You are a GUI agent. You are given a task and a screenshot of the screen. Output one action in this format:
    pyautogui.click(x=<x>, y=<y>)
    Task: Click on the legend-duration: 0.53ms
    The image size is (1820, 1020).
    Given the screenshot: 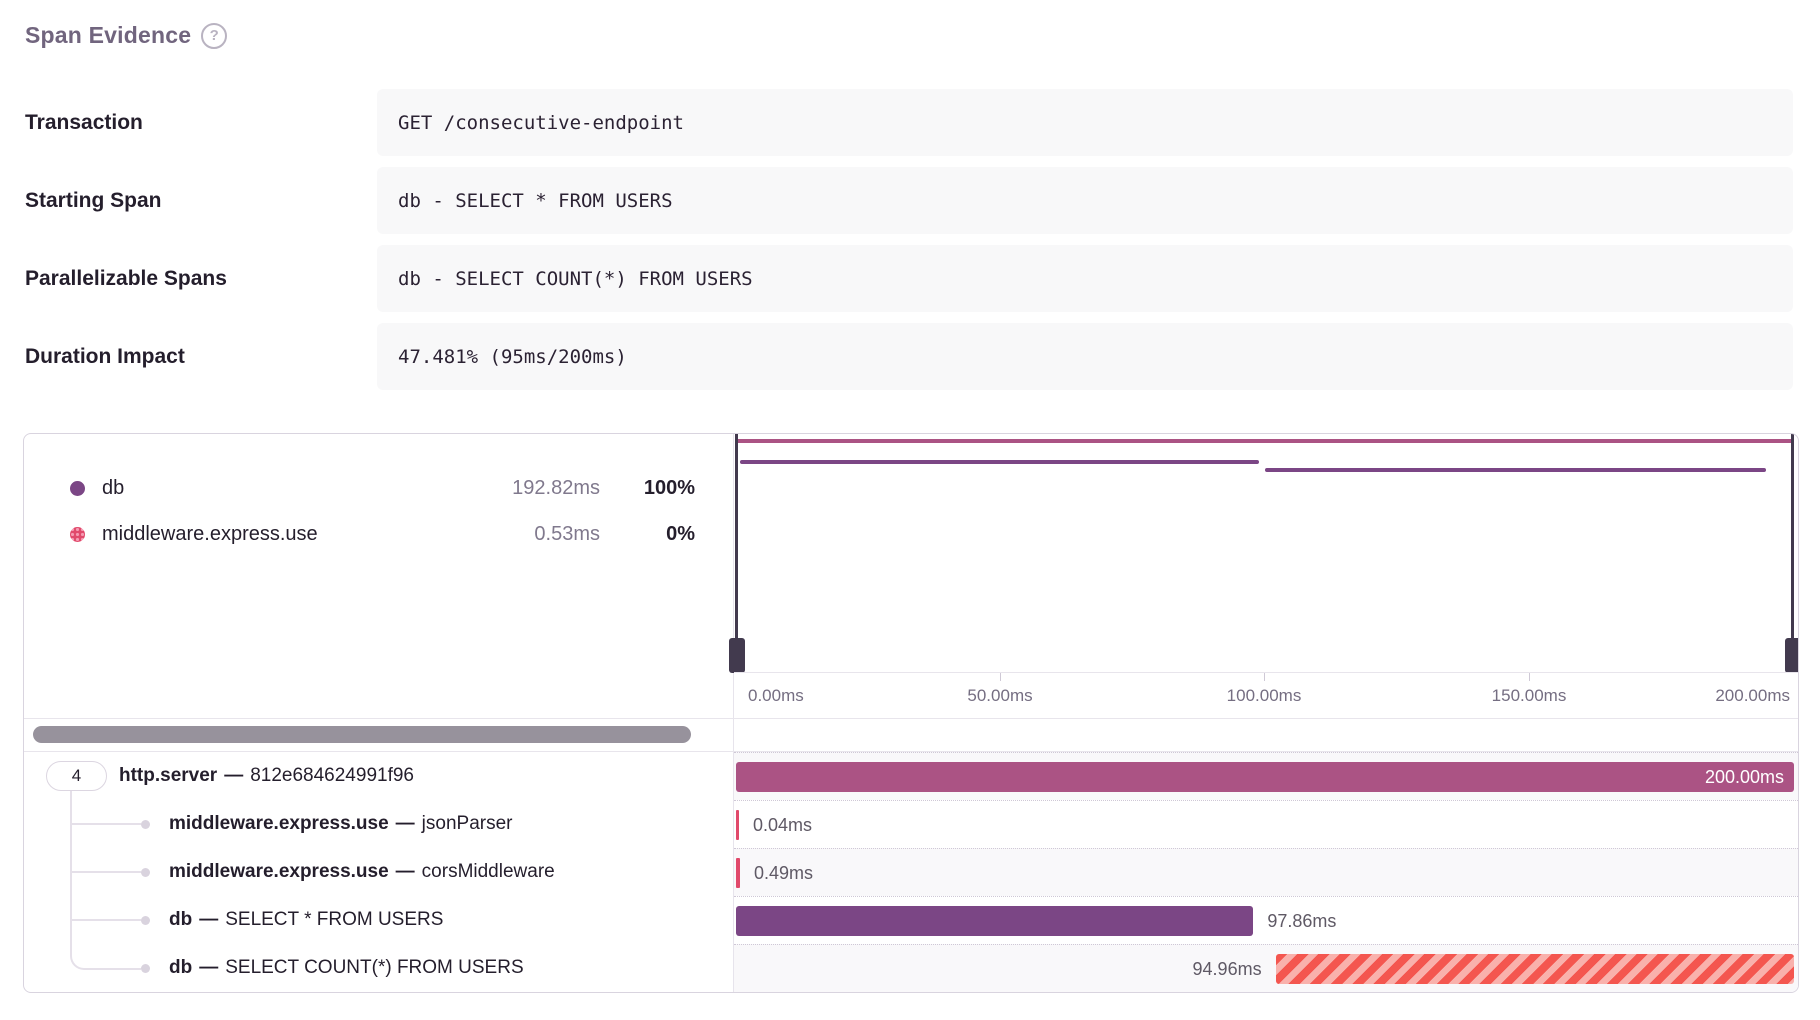 What is the action you would take?
    pyautogui.click(x=567, y=533)
    